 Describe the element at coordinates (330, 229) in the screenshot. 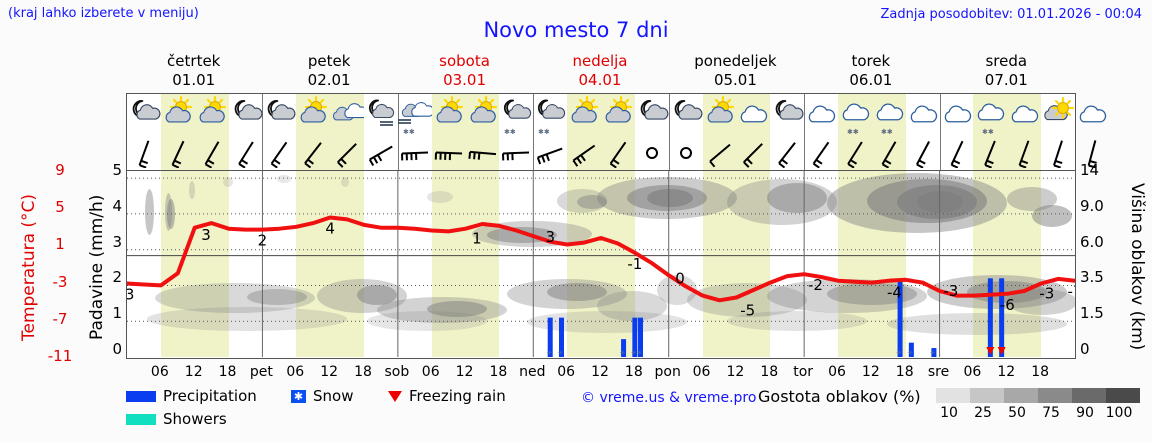

I see `temperature-value-label: 4` at that location.